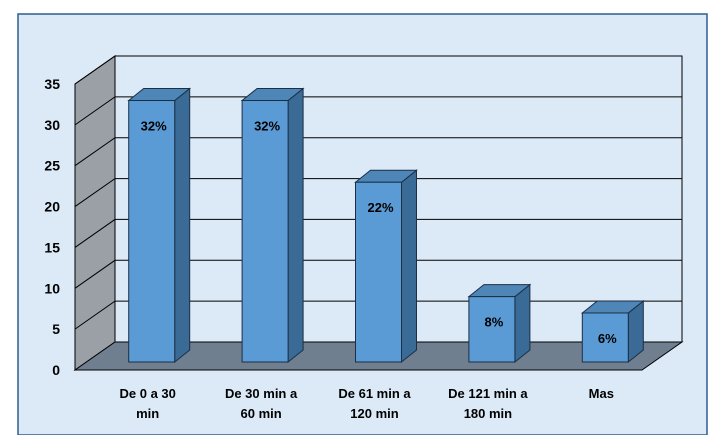  What do you see at coordinates (488, 413) in the screenshot?
I see `x-category-label: 180 min` at bounding box center [488, 413].